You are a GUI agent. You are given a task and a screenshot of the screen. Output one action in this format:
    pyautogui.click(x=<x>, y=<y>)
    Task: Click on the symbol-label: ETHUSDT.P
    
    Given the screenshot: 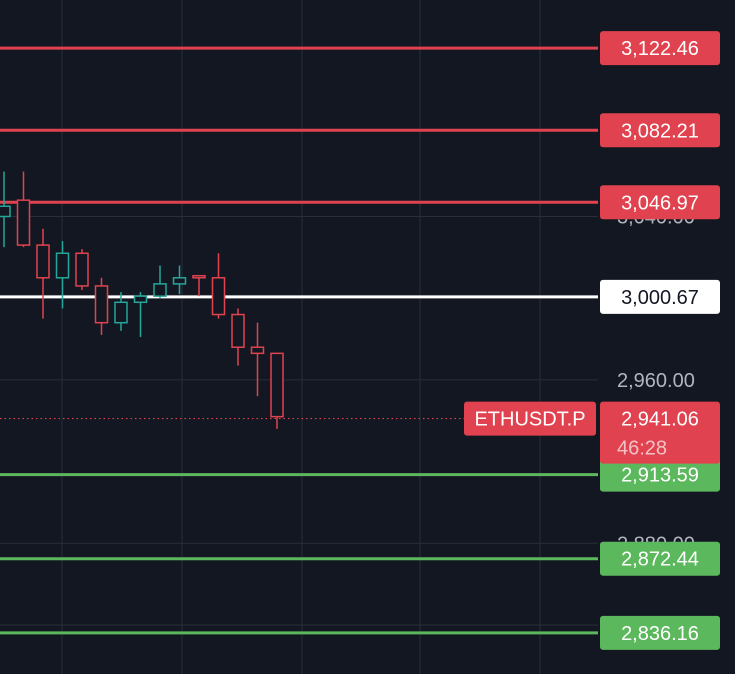 What is the action you would take?
    pyautogui.click(x=529, y=420)
    